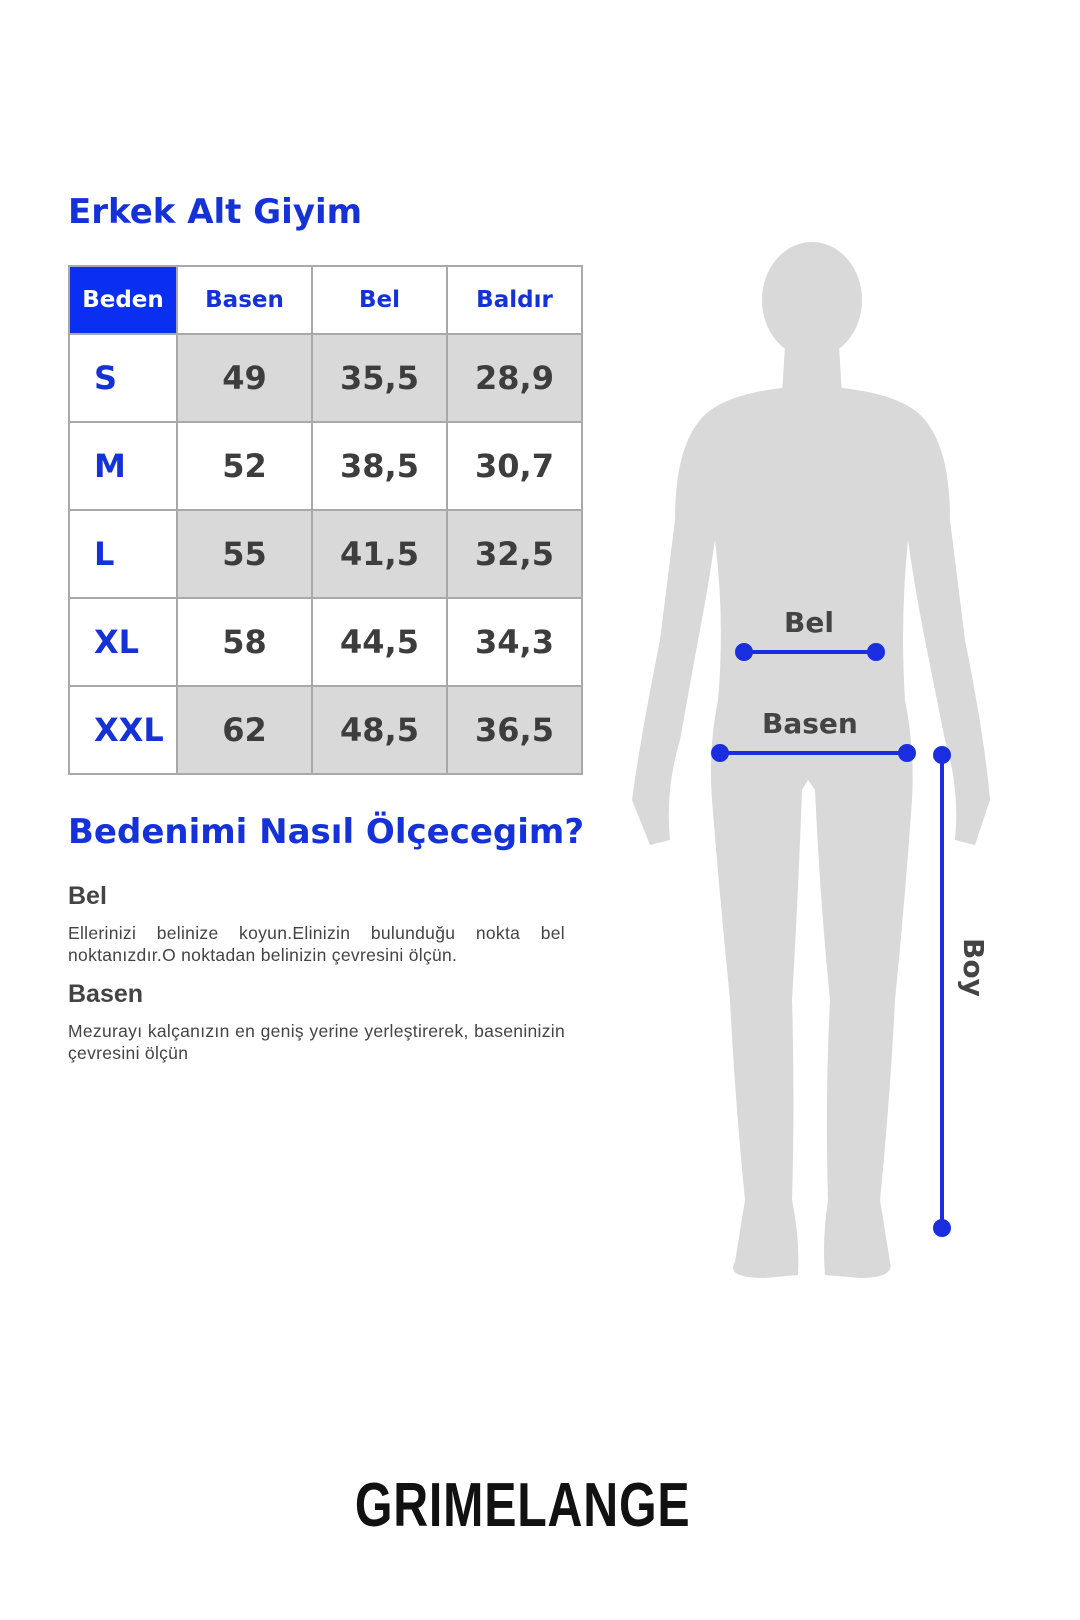  Describe the element at coordinates (123, 300) in the screenshot. I see `header-beden: Beden` at that location.